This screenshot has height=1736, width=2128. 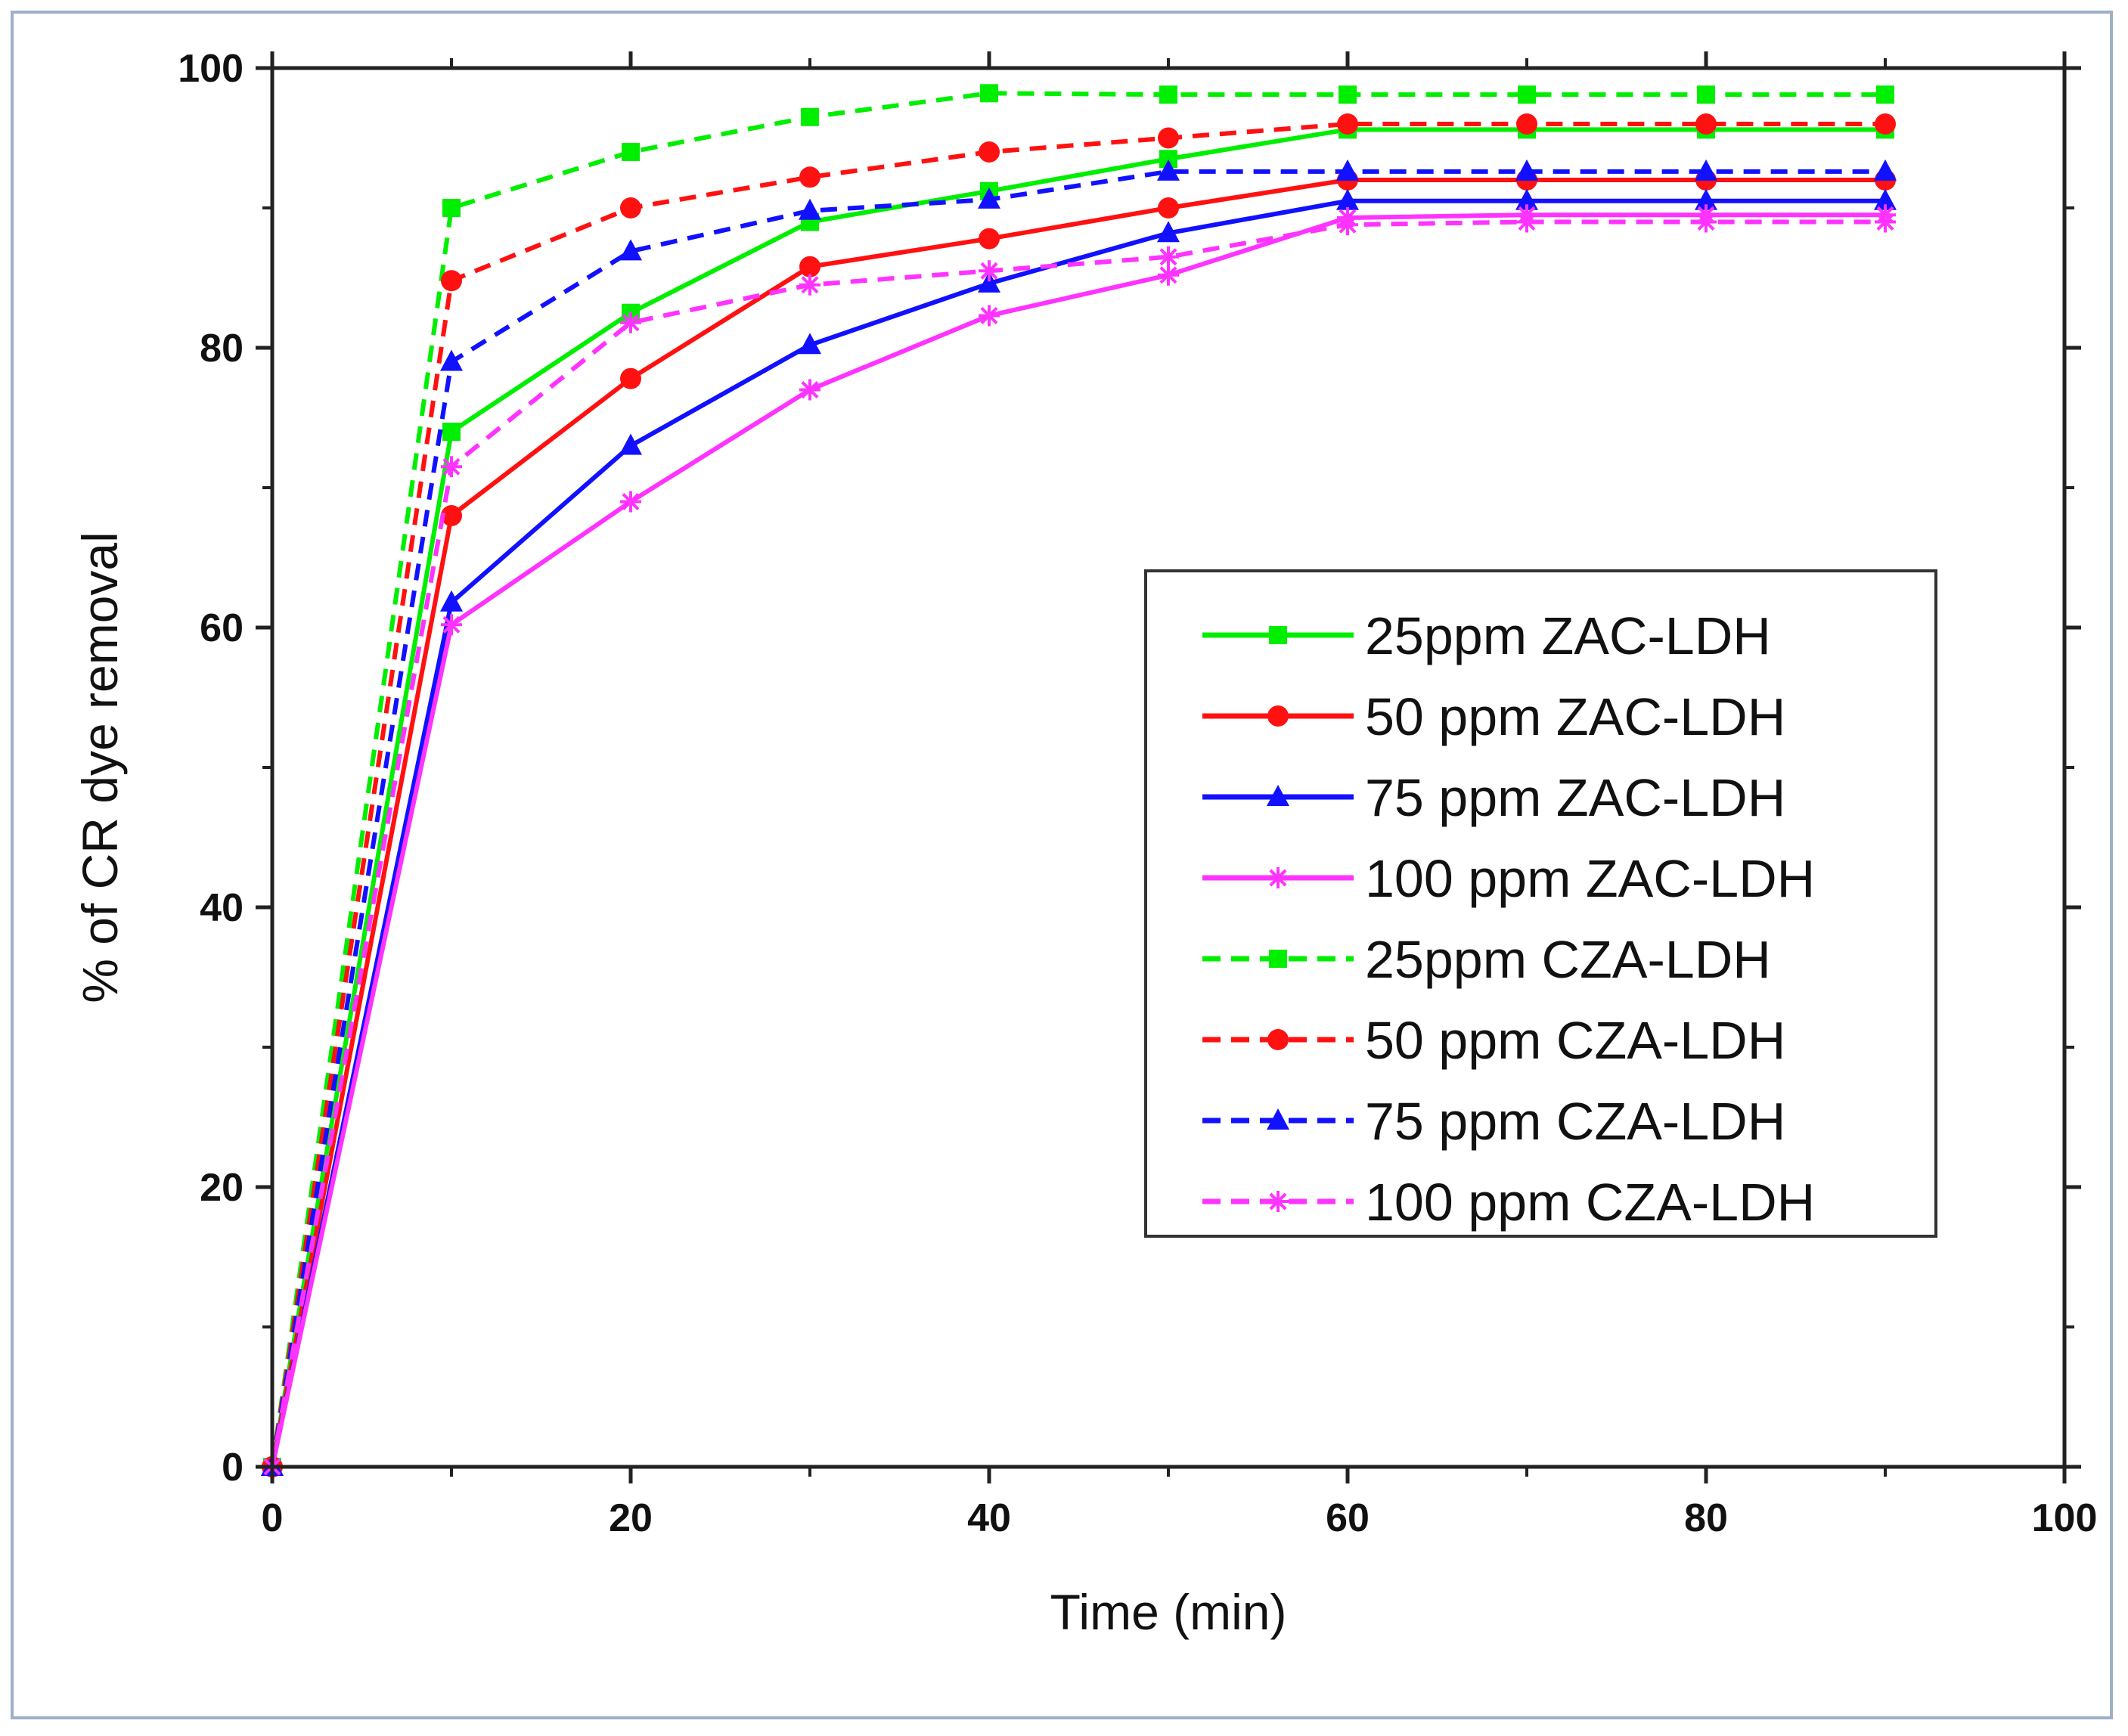 What do you see at coordinates (1575, 716) in the screenshot?
I see `legend-label: 50 ppm ZAC-LDH` at bounding box center [1575, 716].